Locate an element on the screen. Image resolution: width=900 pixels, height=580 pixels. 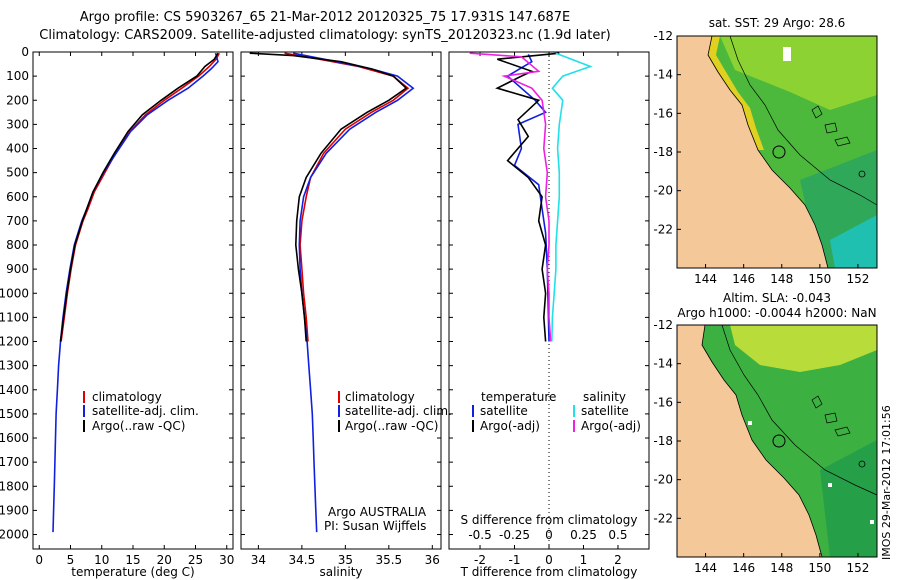
salinity-difference-tick-label: 0 is located at coordinates (549, 535).